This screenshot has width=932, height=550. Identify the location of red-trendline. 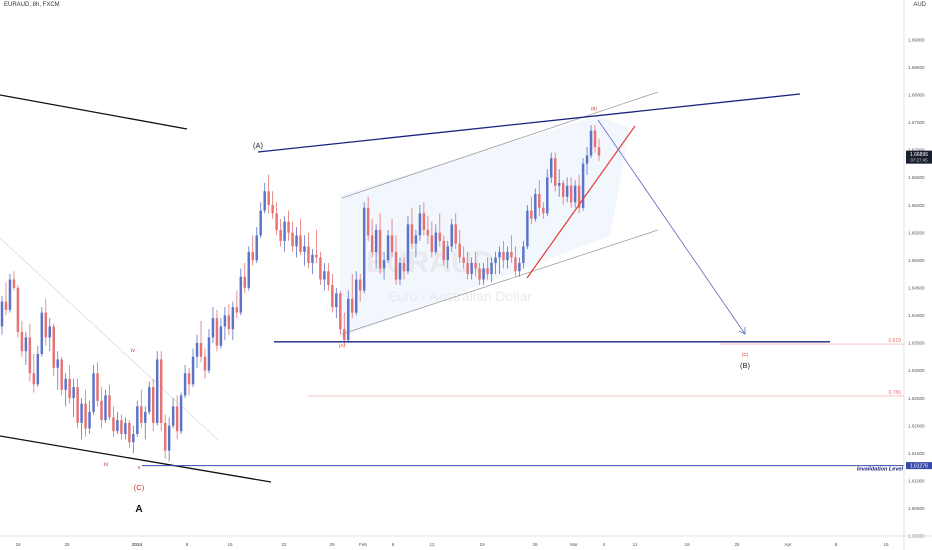
(581, 202).